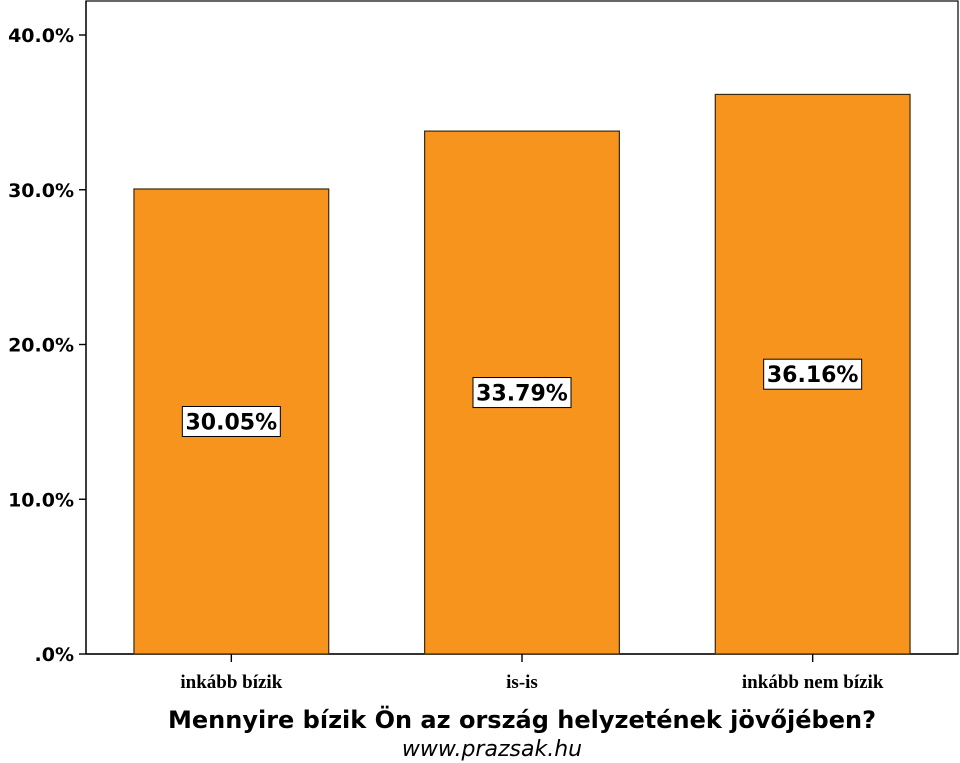  I want to click on x-axis-ticks: inkább bízik is-is inkább nem bízik, so click(532, 673).